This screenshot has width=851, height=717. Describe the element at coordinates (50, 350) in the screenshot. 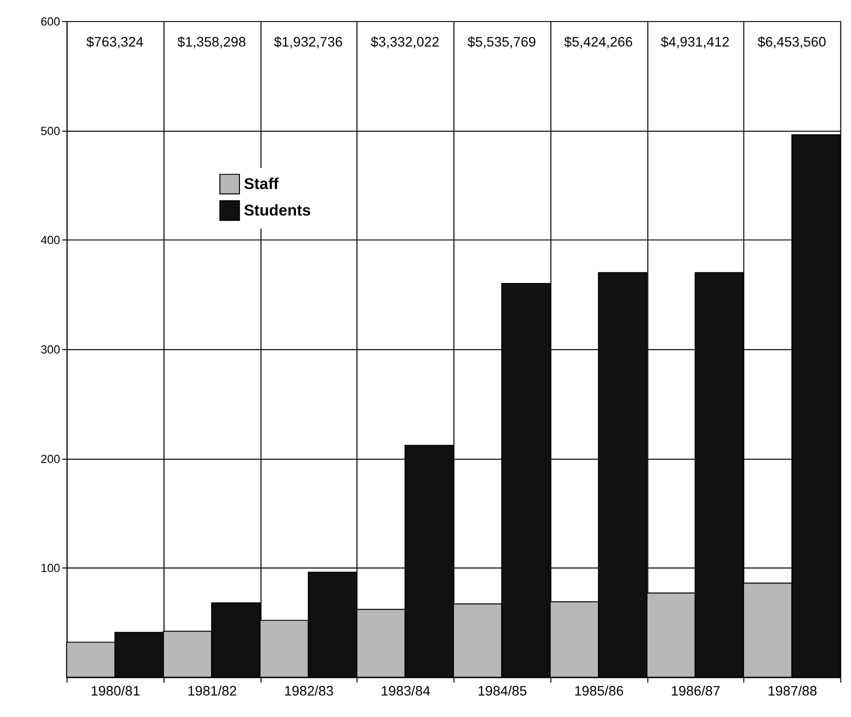

I see `y-tick-label: 300` at that location.